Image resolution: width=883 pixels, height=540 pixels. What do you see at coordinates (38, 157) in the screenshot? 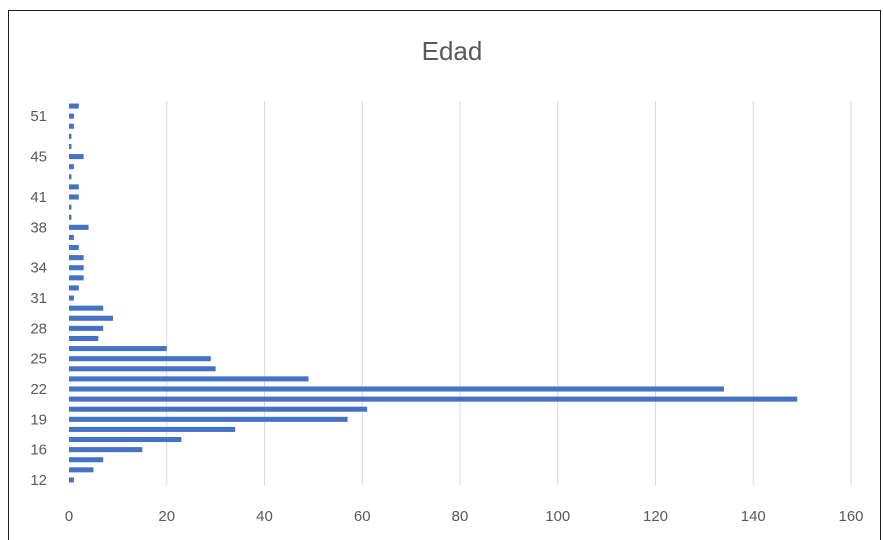
I see `y-tick-label: 45` at bounding box center [38, 157].